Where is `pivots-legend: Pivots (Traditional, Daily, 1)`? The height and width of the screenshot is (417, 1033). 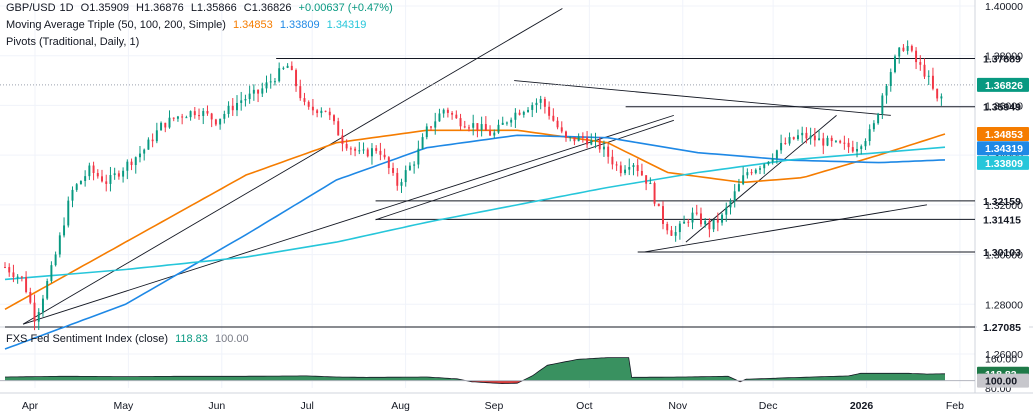 pivots-legend: Pivots (Traditional, Daily, 1) is located at coordinates (74, 42).